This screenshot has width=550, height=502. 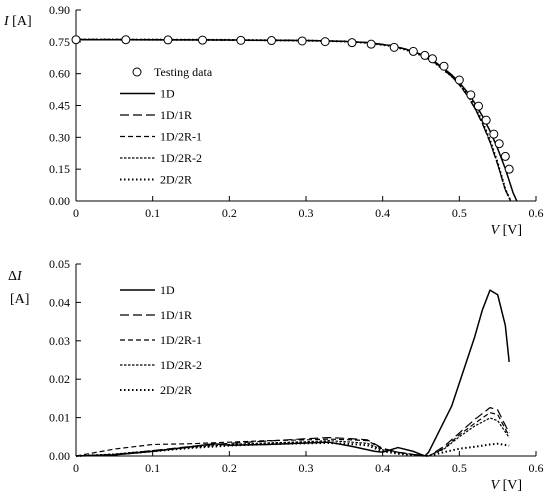 What do you see at coordinates (59, 418) in the screenshot?
I see `y-tick-label: 0.01` at bounding box center [59, 418].